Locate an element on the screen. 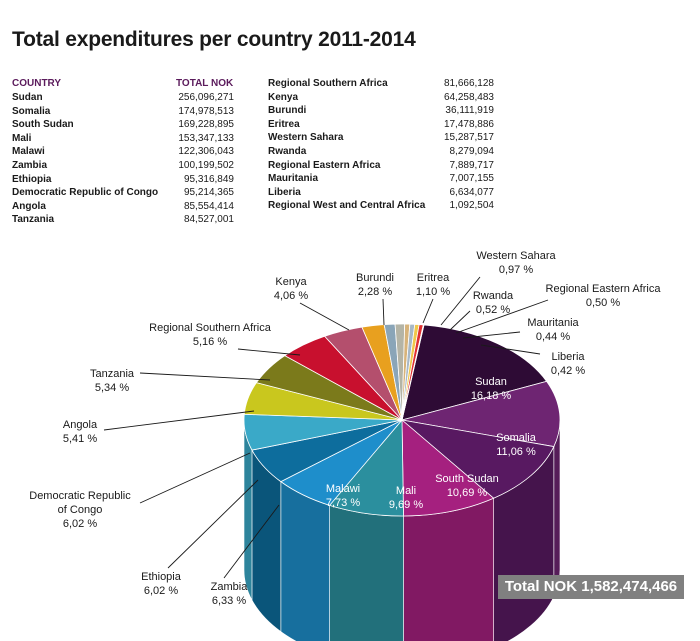 The width and height of the screenshot is (700, 641). slice-label-zambia: Zambia 6,33 % is located at coordinates (230, 594).